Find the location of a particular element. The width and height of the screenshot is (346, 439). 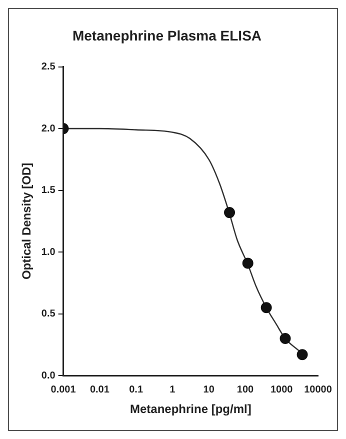

x-tick-label: 10000 is located at coordinates (318, 390).